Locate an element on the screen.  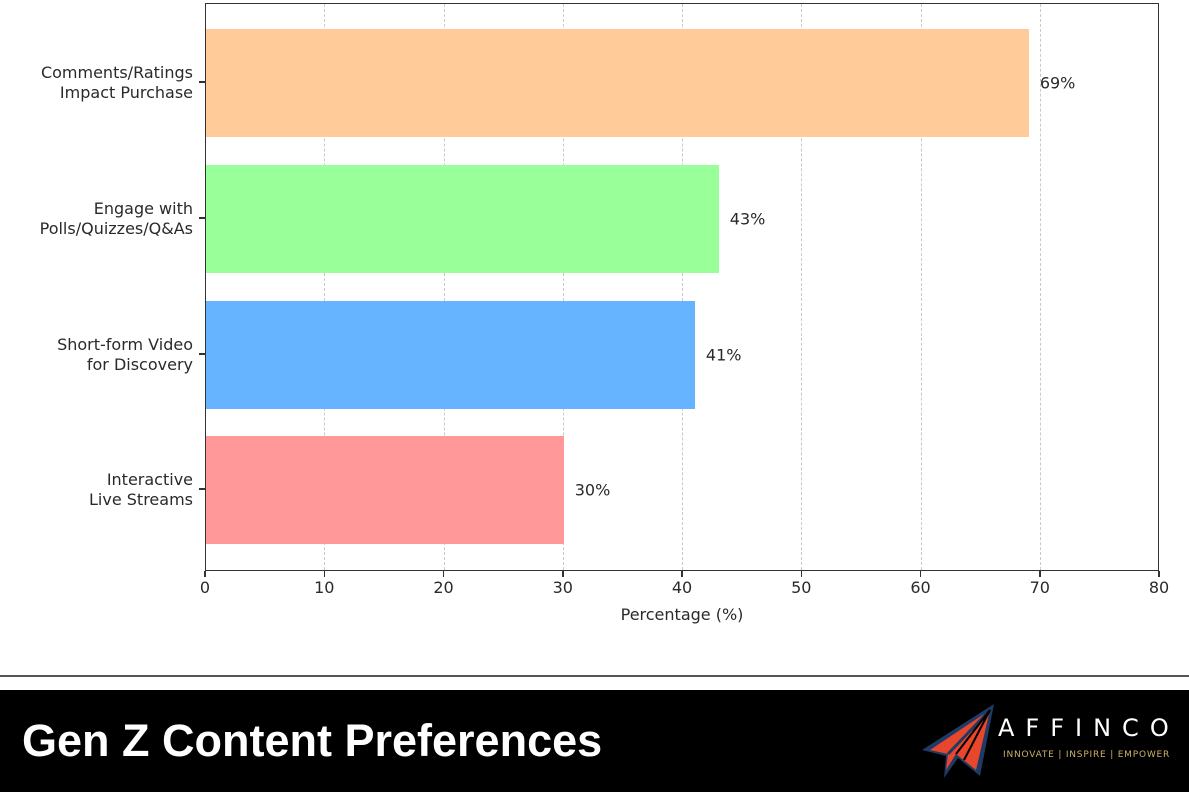
logo-name: AFFINCO is located at coordinates (1089, 728).